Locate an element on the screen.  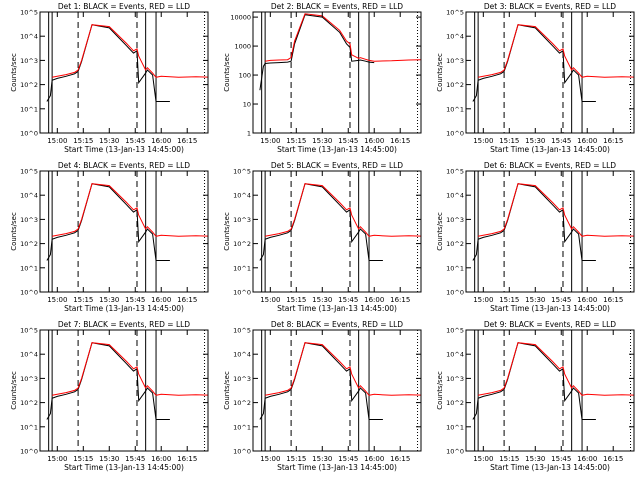
panel-title: Det 9: BLACK = Events, RED = LLD is located at coordinates (550, 324).